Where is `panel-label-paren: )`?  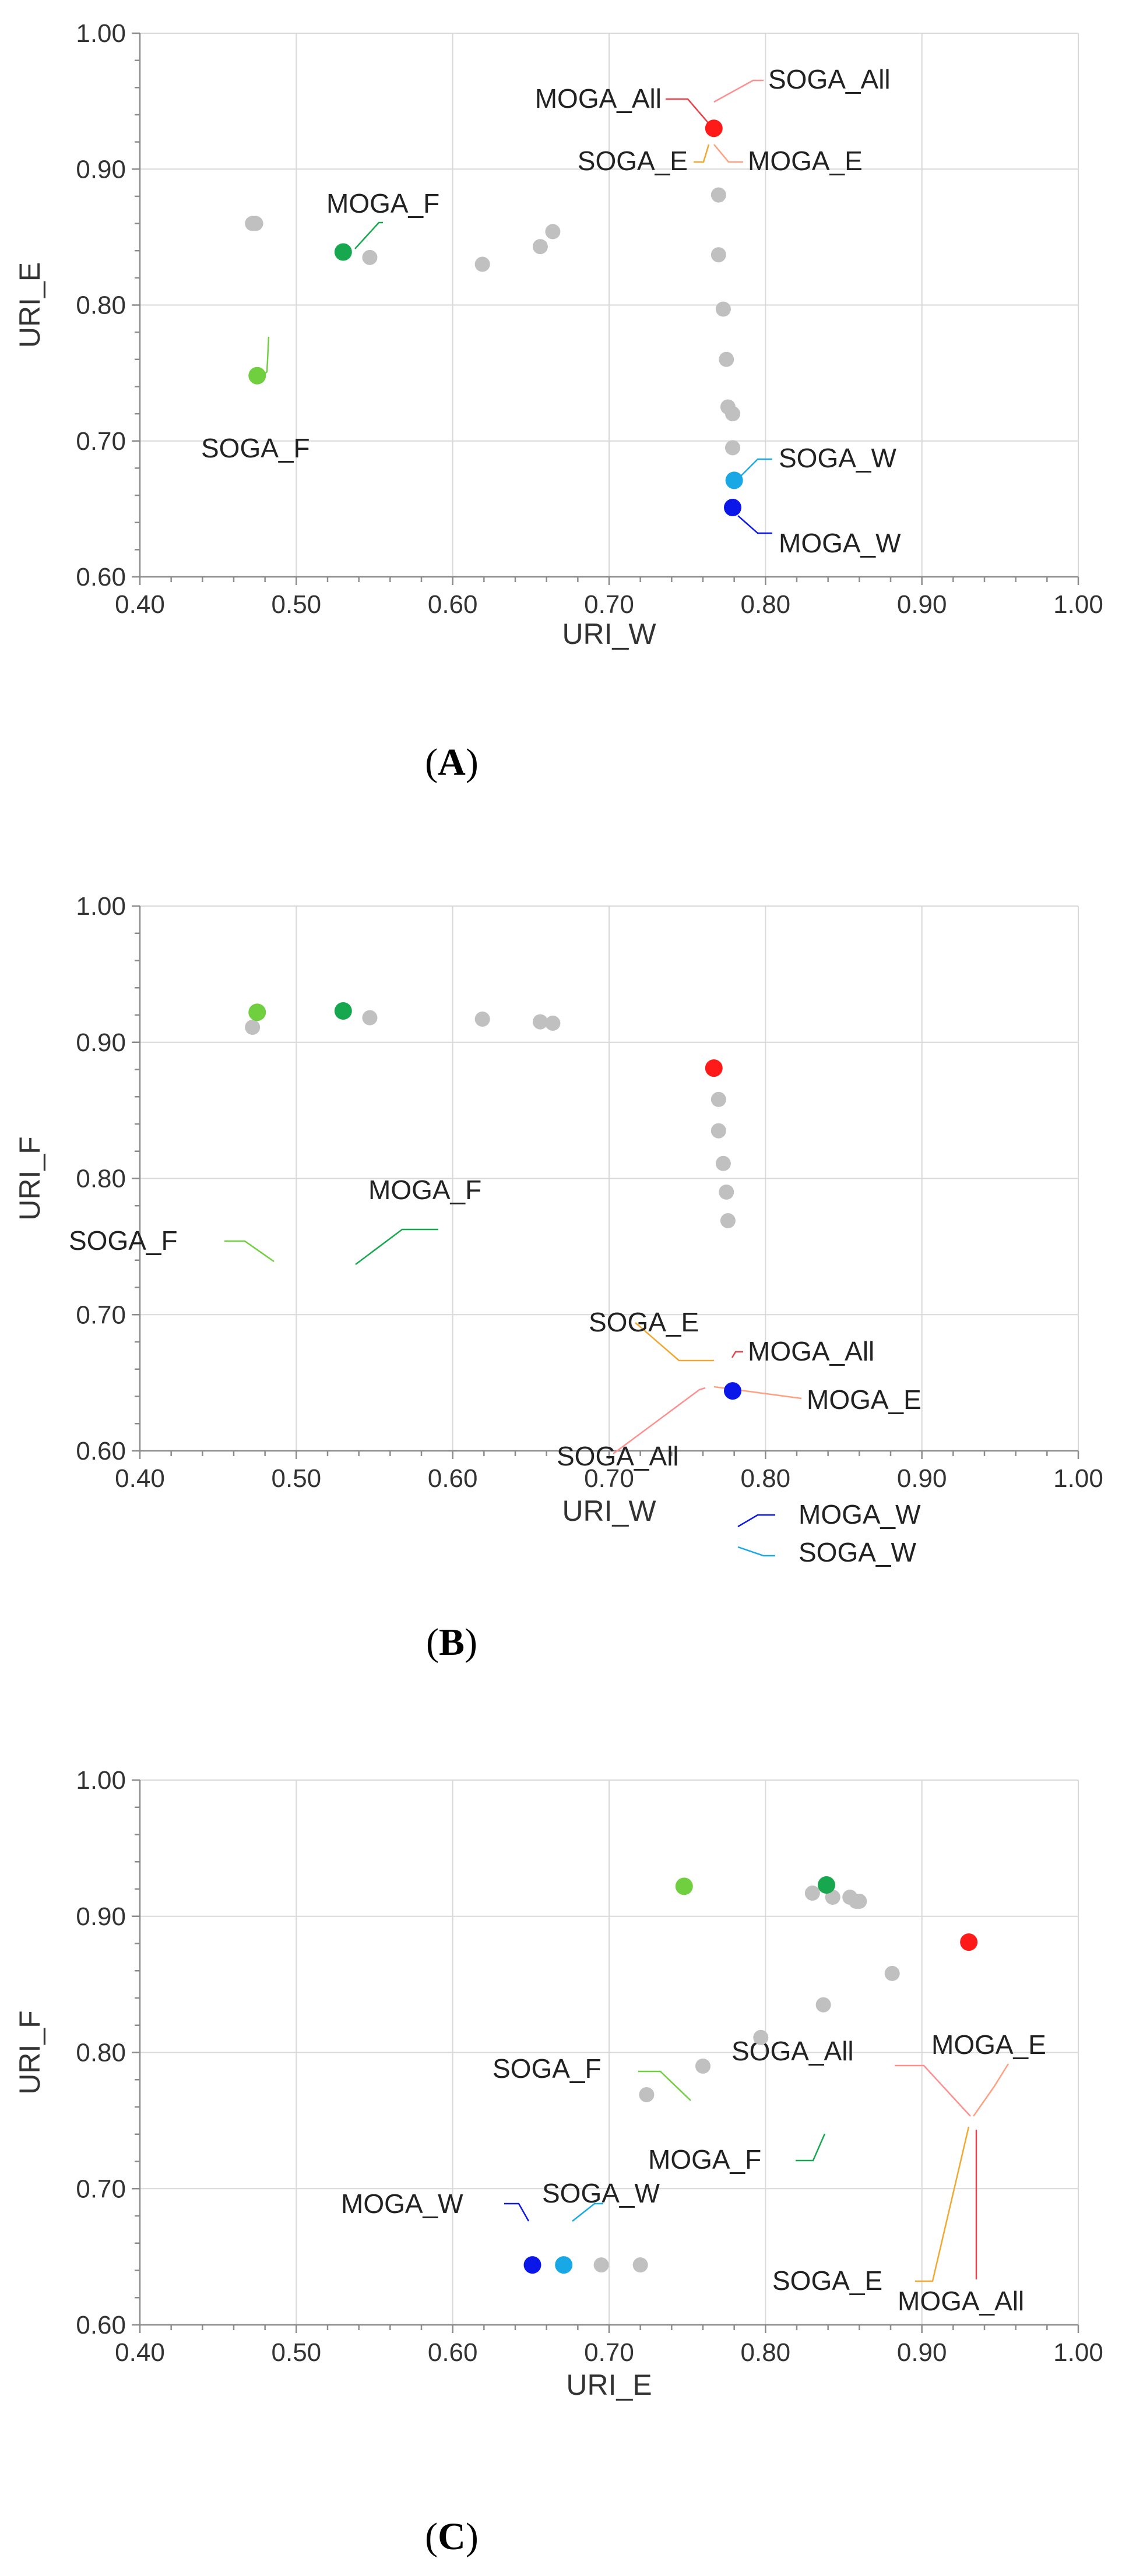 panel-label-paren: ) is located at coordinates (471, 1642).